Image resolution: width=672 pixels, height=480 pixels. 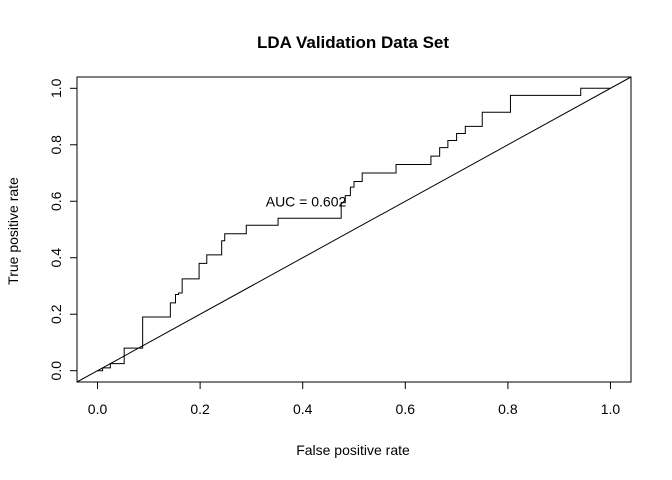 What do you see at coordinates (98, 409) in the screenshot?
I see `x-tick-label: 0.0` at bounding box center [98, 409].